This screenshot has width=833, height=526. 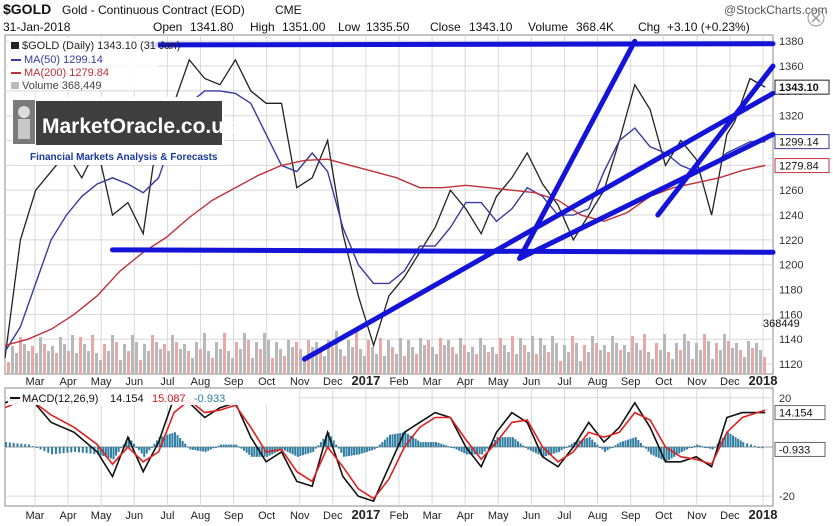 I want to click on price-x-tick-label: May, so click(x=101, y=382).